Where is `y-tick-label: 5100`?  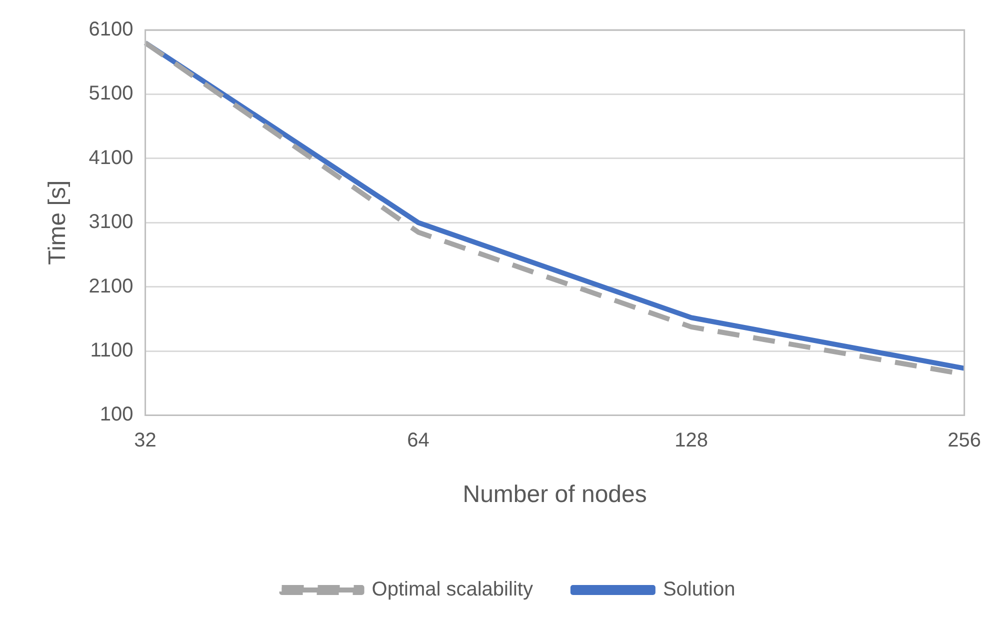
y-tick-label: 5100 is located at coordinates (111, 93).